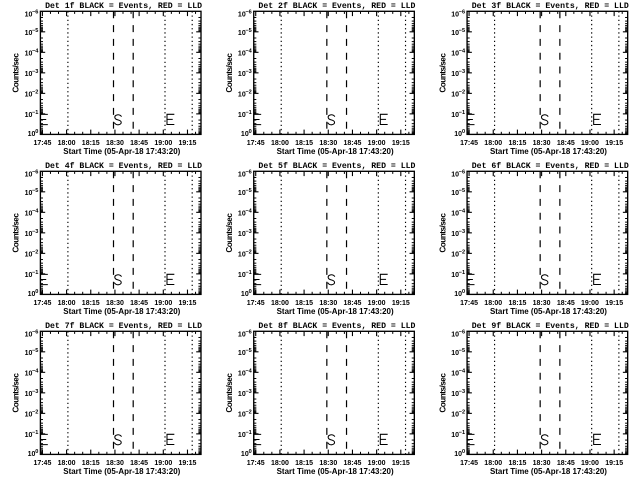 This screenshot has height=480, width=640. Describe the element at coordinates (550, 326) in the screenshot. I see `svg-text:Det 9f BLACK = Events, RED = L: Det 9f BLACK = Events, RED = LLD` at that location.